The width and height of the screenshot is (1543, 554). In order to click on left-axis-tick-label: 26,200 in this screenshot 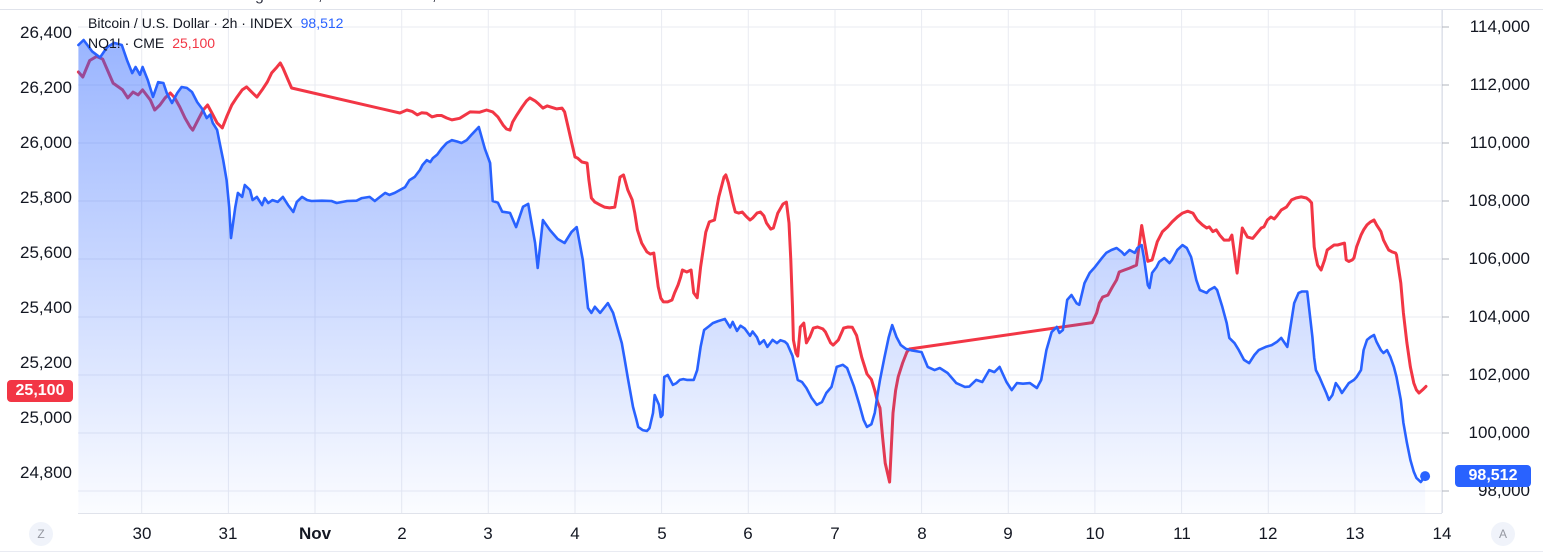, I will do `click(46, 87)`.